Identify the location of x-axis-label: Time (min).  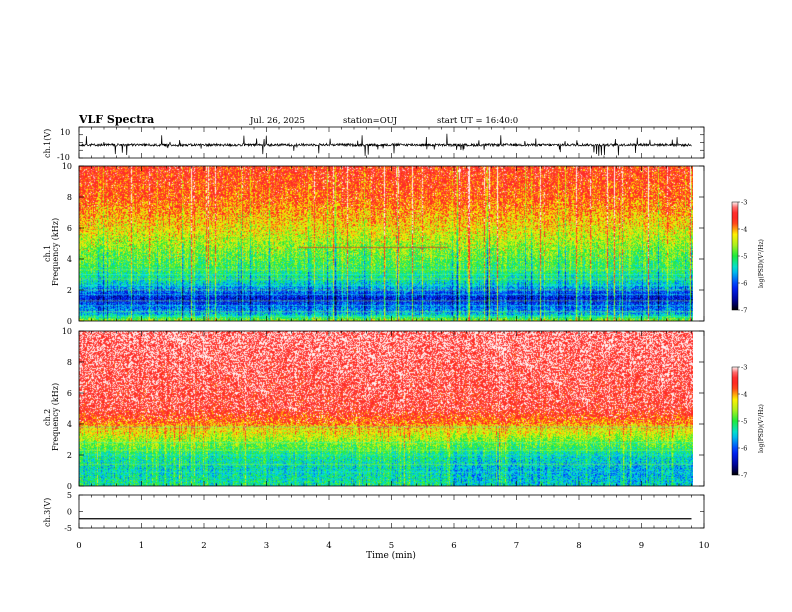
(391, 555).